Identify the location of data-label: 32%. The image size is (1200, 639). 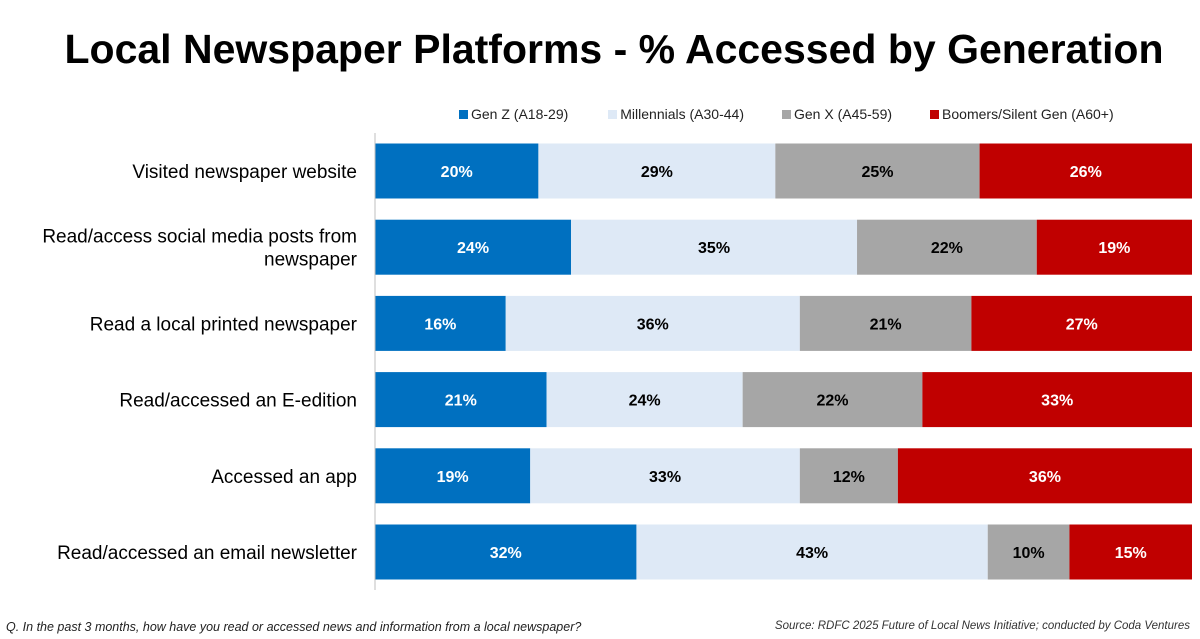
(506, 553).